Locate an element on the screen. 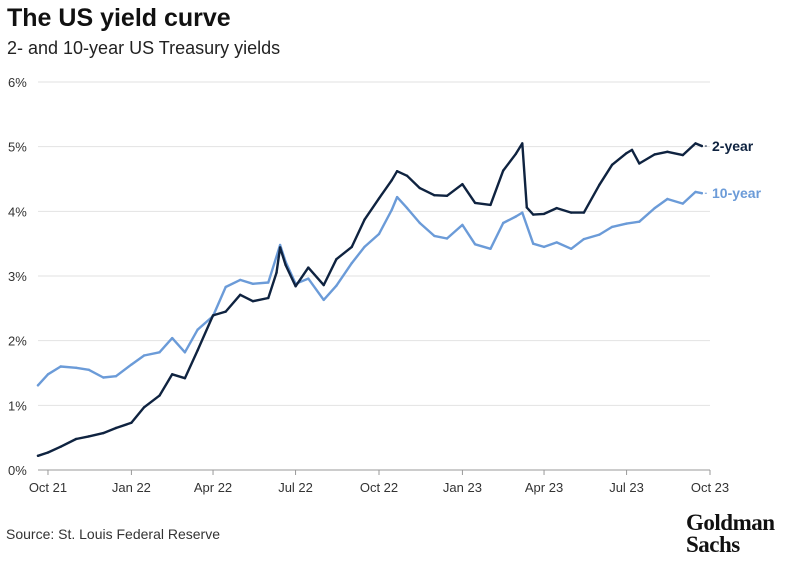 Image resolution: width=786 pixels, height=564 pixels. x-tick-label: Jan 22 is located at coordinates (131, 487).